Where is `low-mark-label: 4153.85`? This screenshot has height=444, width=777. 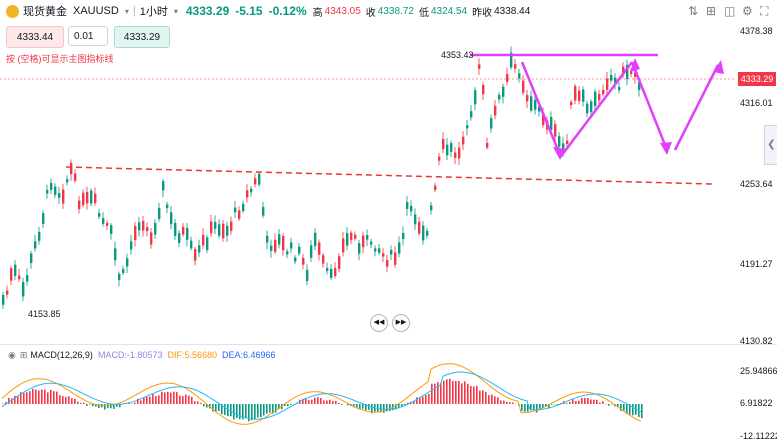 low-mark-label: 4153.85 is located at coordinates (44, 314).